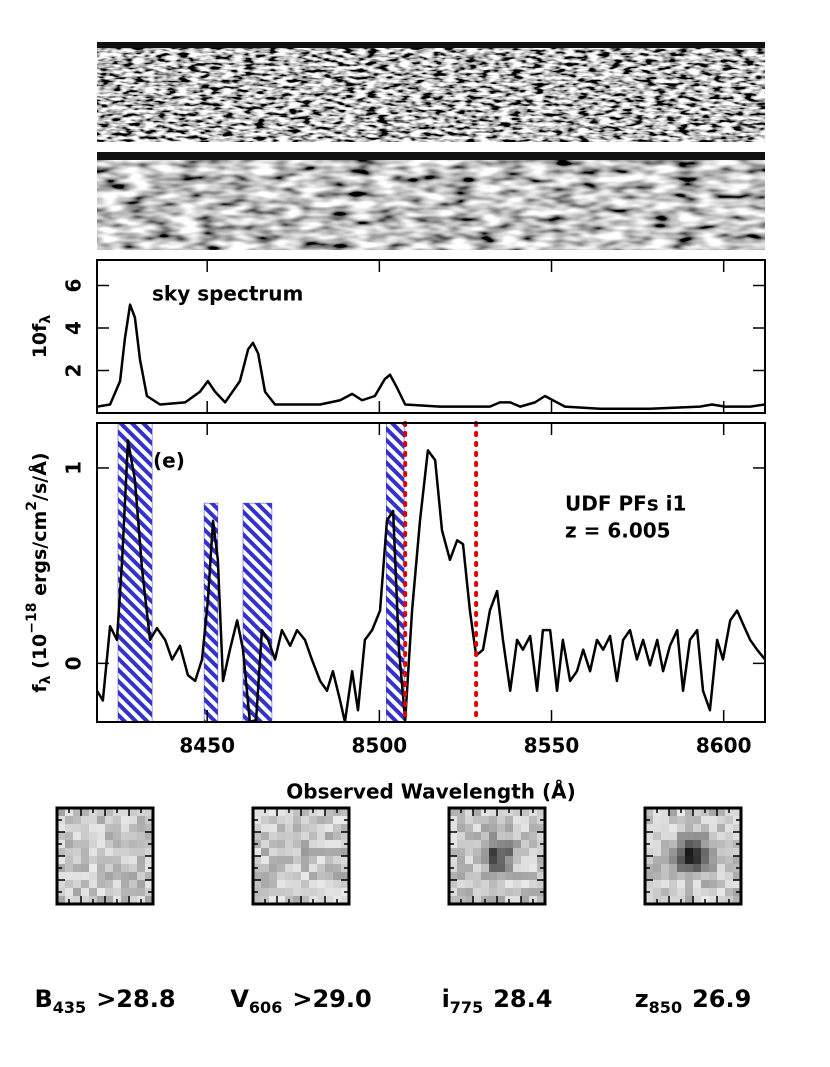 This screenshot has width=830, height=1067. I want to click on hatched-band, so click(211, 612).